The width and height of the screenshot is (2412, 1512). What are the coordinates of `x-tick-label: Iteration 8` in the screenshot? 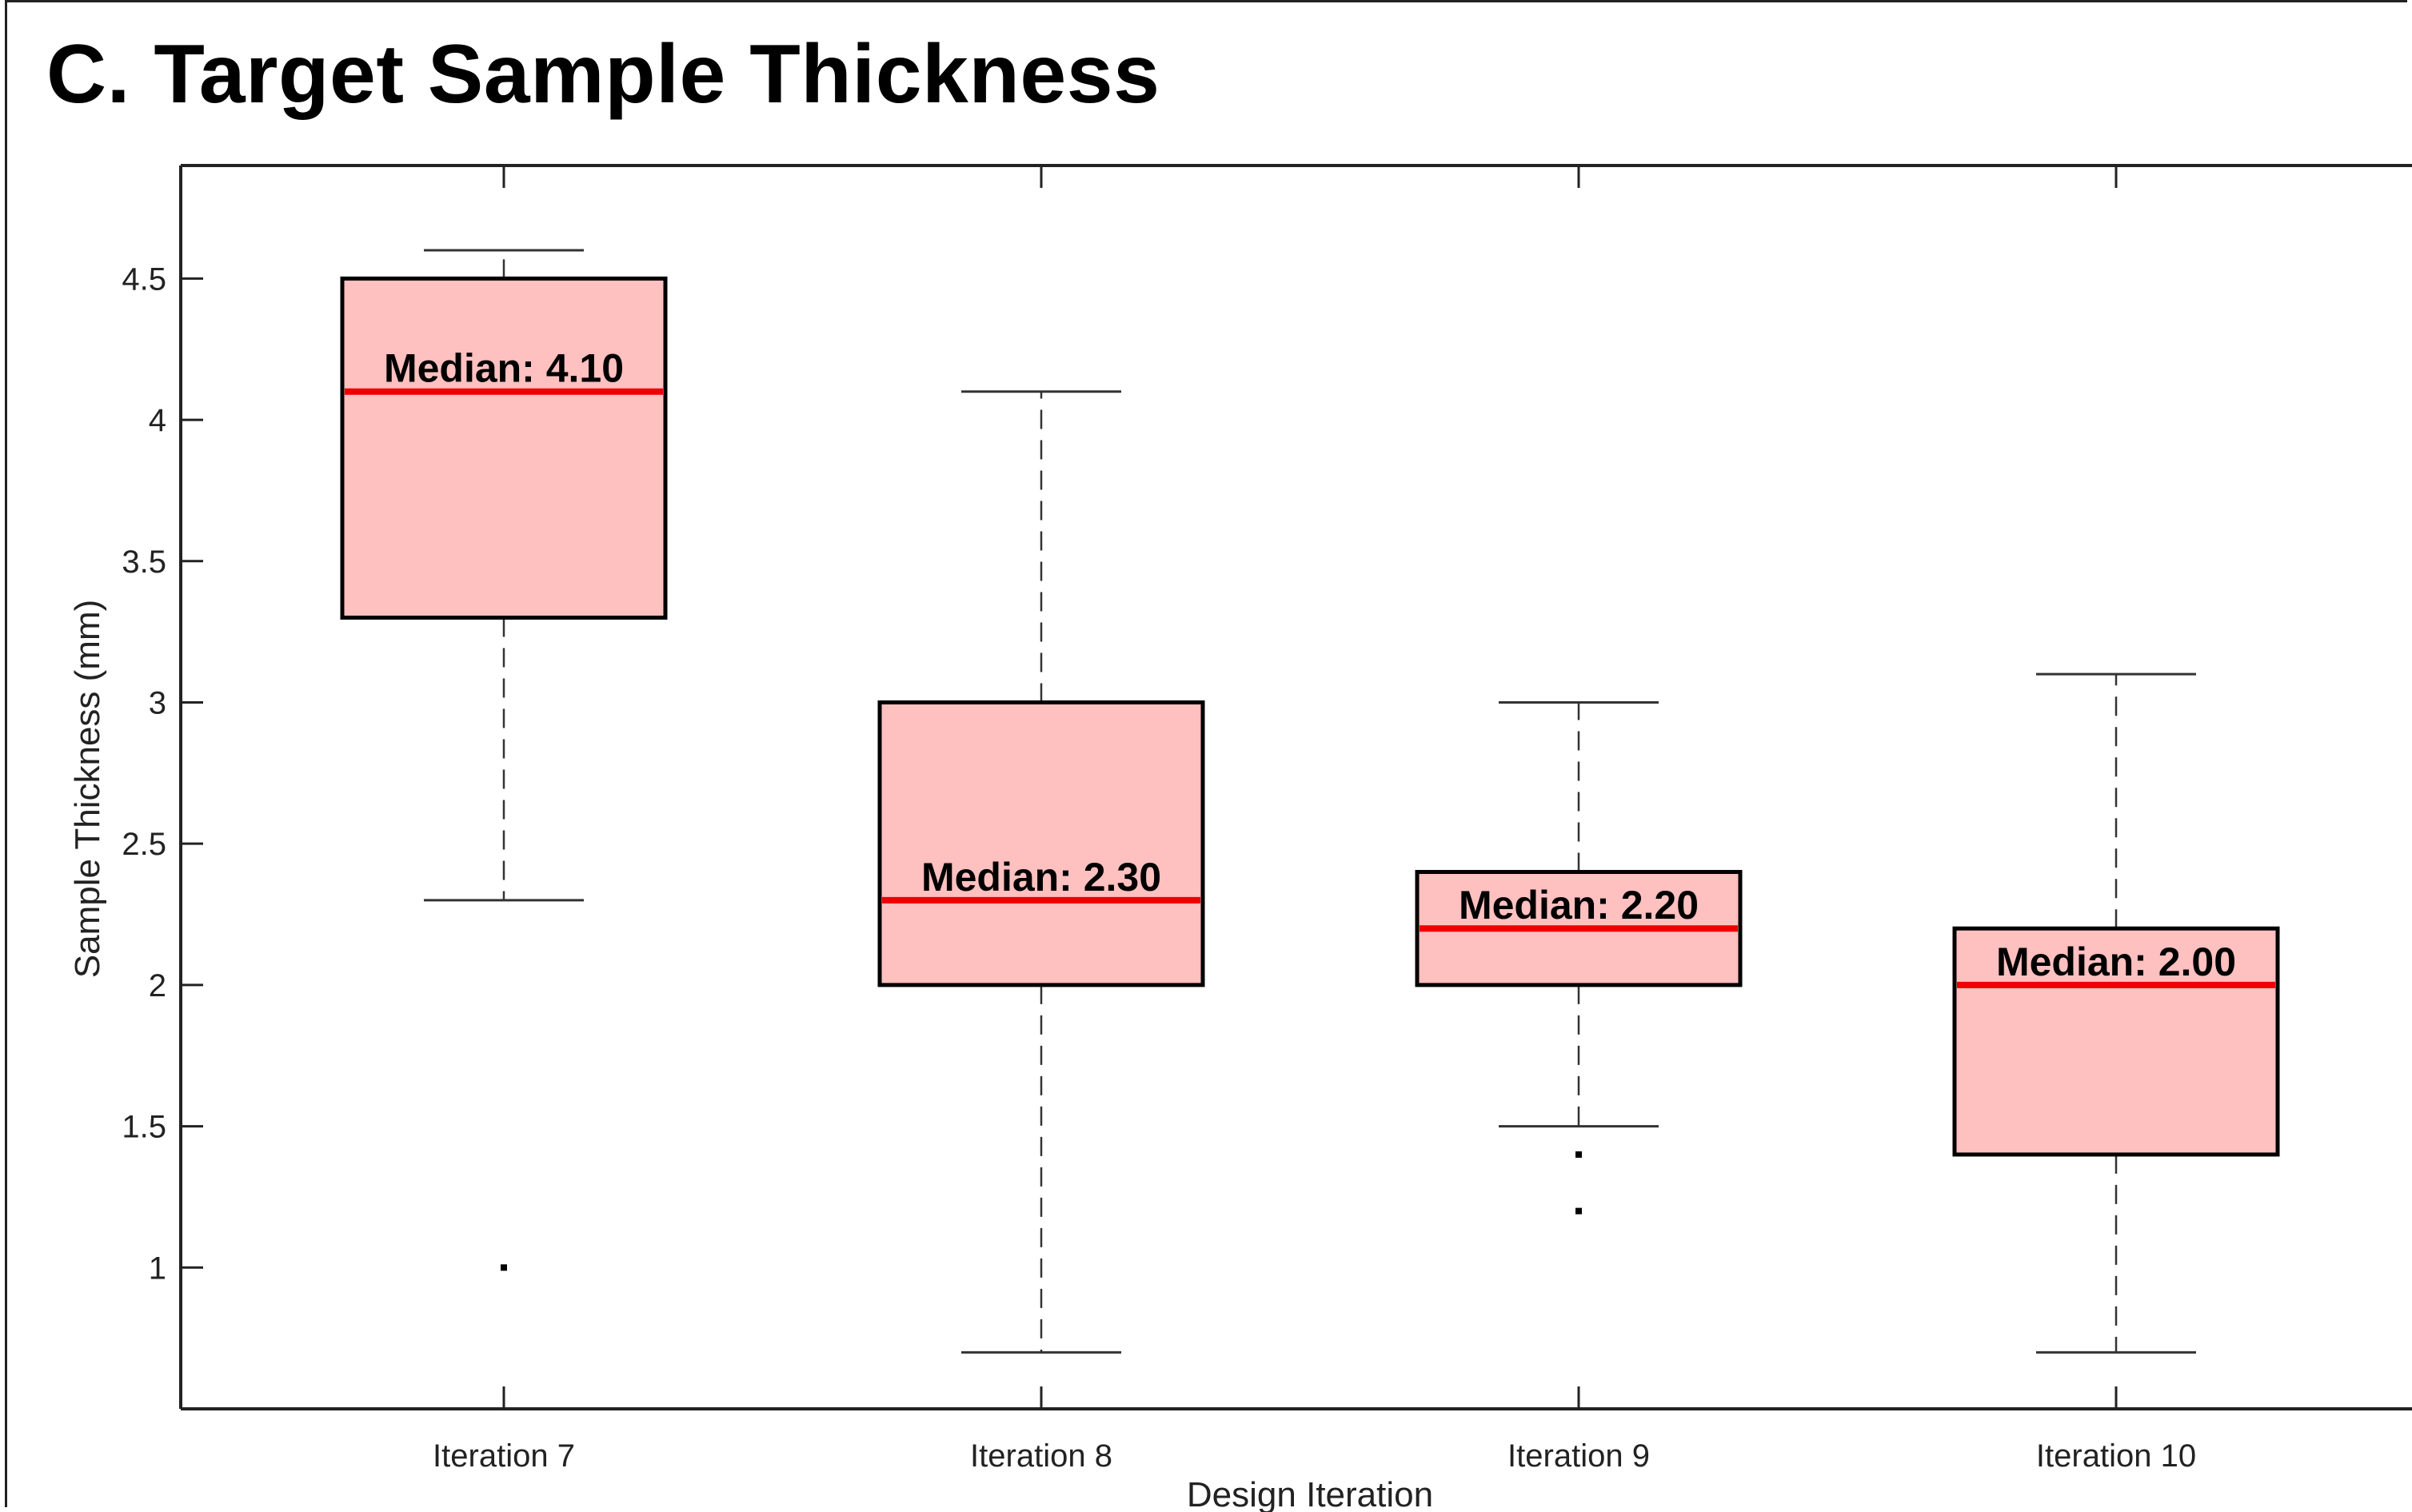 It's located at (1041, 1456).